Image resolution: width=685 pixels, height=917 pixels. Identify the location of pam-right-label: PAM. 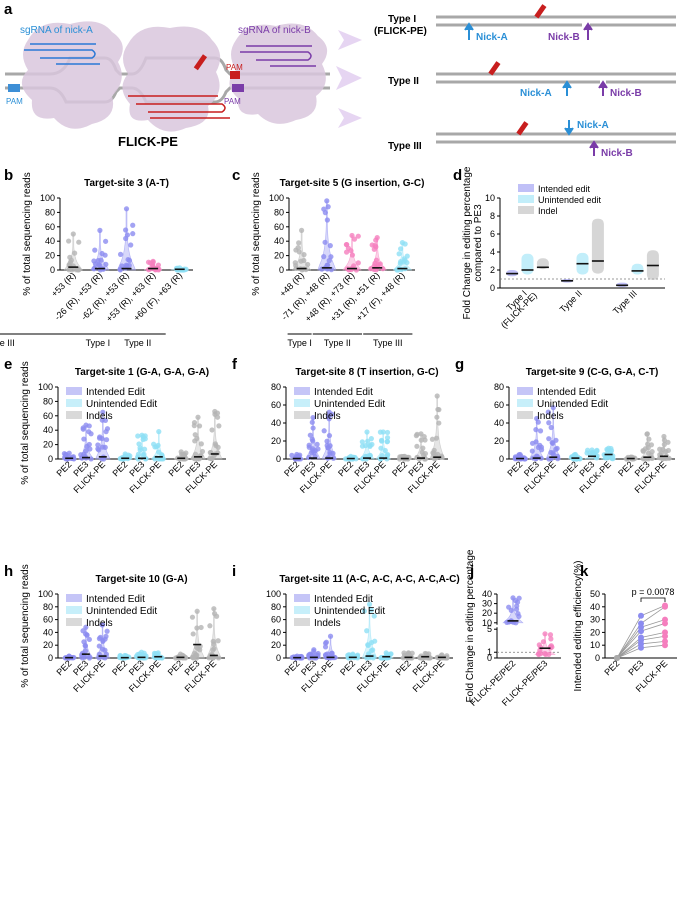
(232, 101).